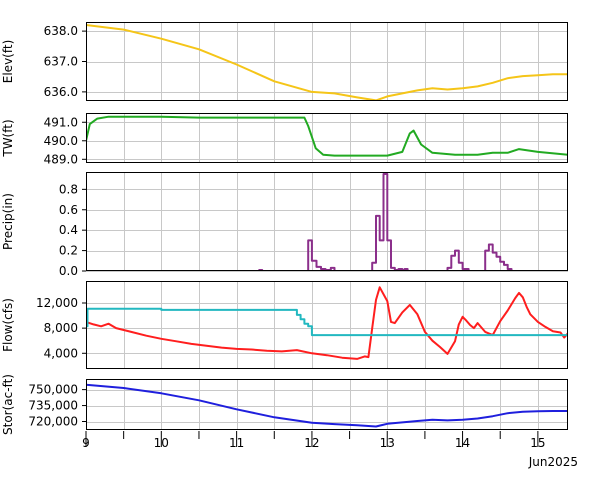 The width and height of the screenshot is (601, 480). I want to click on x-tick-label: 14, so click(462, 443).